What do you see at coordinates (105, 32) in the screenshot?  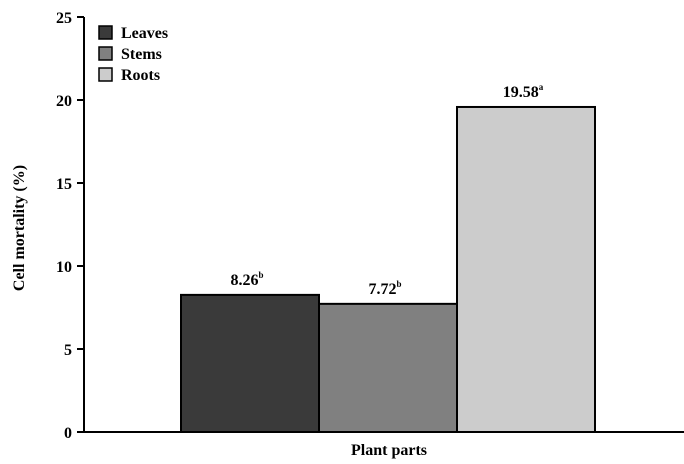 I see `legend-swatch-leaves` at bounding box center [105, 32].